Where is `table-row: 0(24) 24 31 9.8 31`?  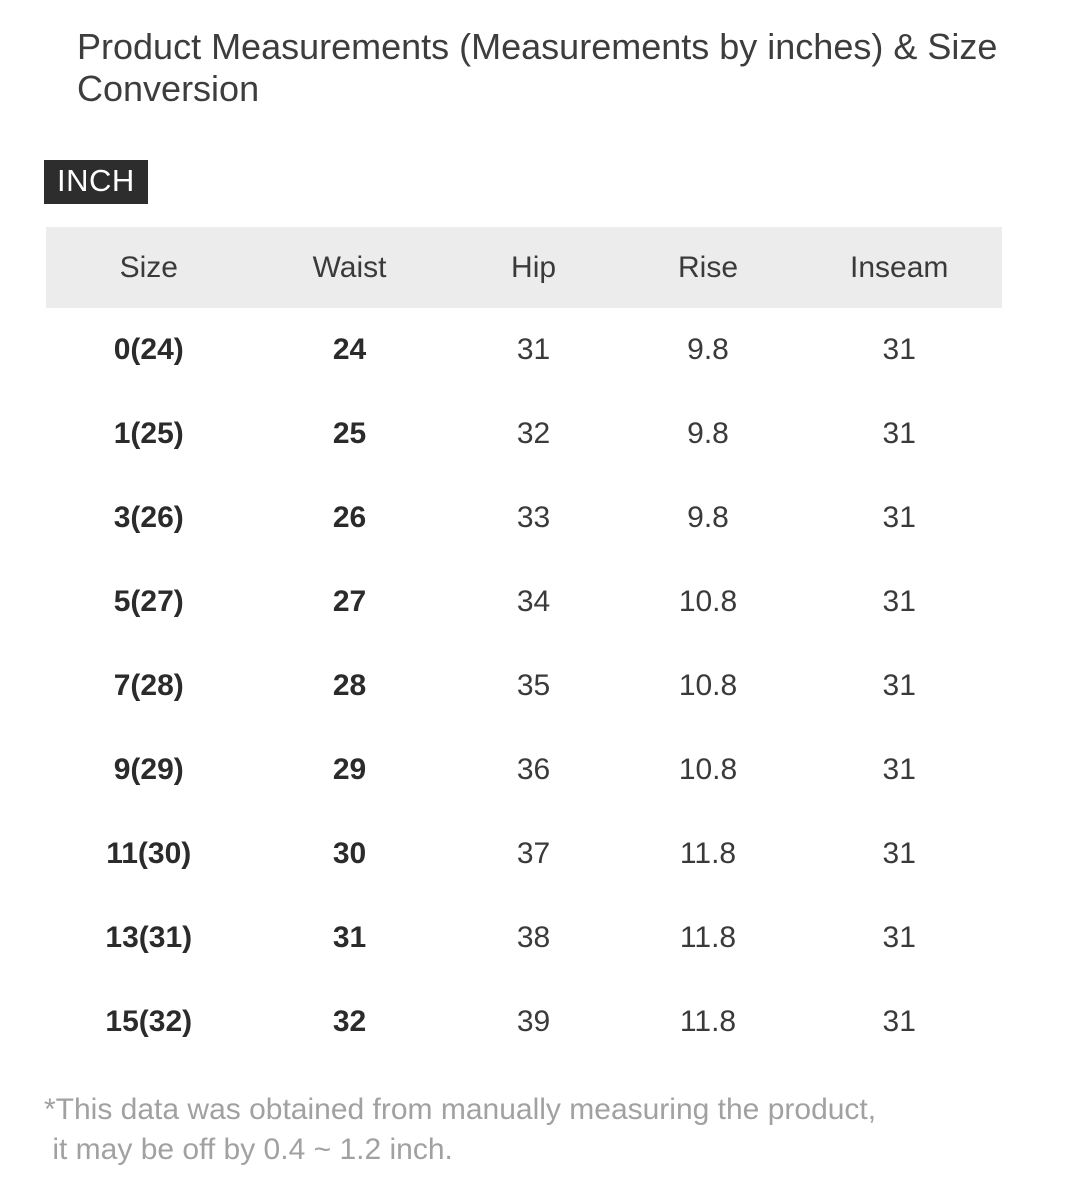
table-row: 0(24) 24 31 9.8 31 is located at coordinates (524, 350).